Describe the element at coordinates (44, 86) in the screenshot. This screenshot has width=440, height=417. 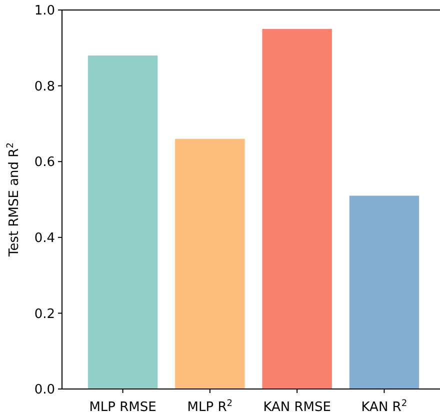
I see `y-tick-label: 0.8` at that location.